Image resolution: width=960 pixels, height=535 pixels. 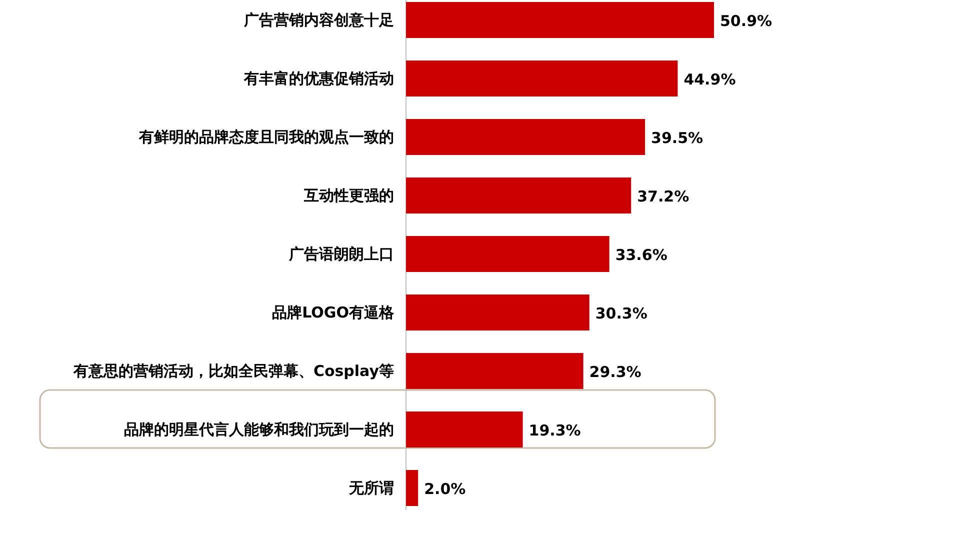 What do you see at coordinates (677, 138) in the screenshot?
I see `data-label: 39.5%` at bounding box center [677, 138].